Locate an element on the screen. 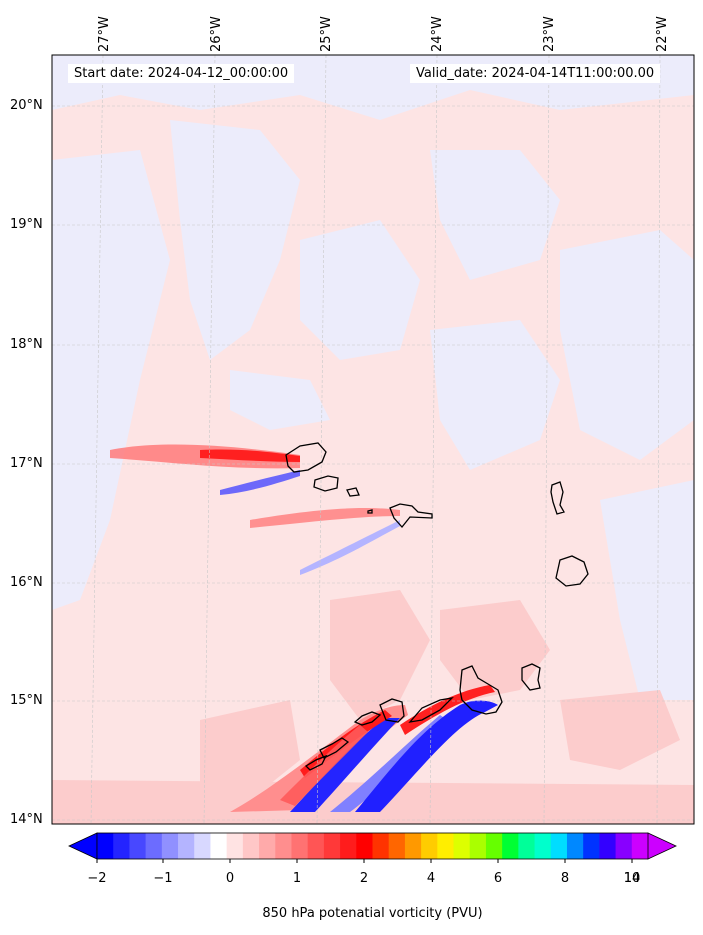 The width and height of the screenshot is (703, 935). island-brava is located at coordinates (367, 718).